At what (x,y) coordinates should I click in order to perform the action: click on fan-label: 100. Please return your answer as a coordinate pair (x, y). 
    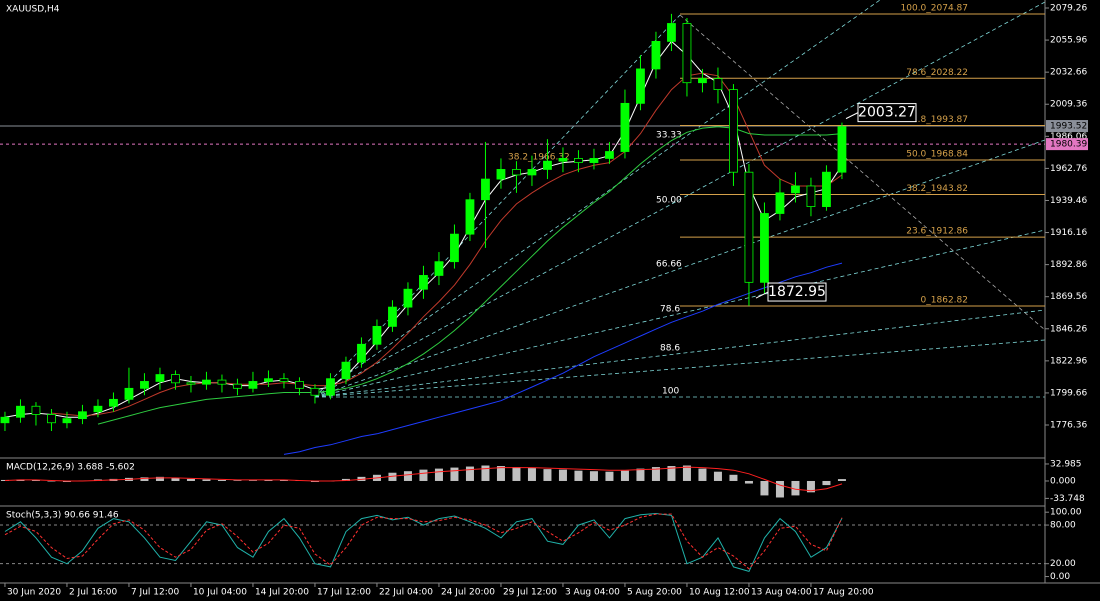
    Looking at the image, I should click on (670, 392).